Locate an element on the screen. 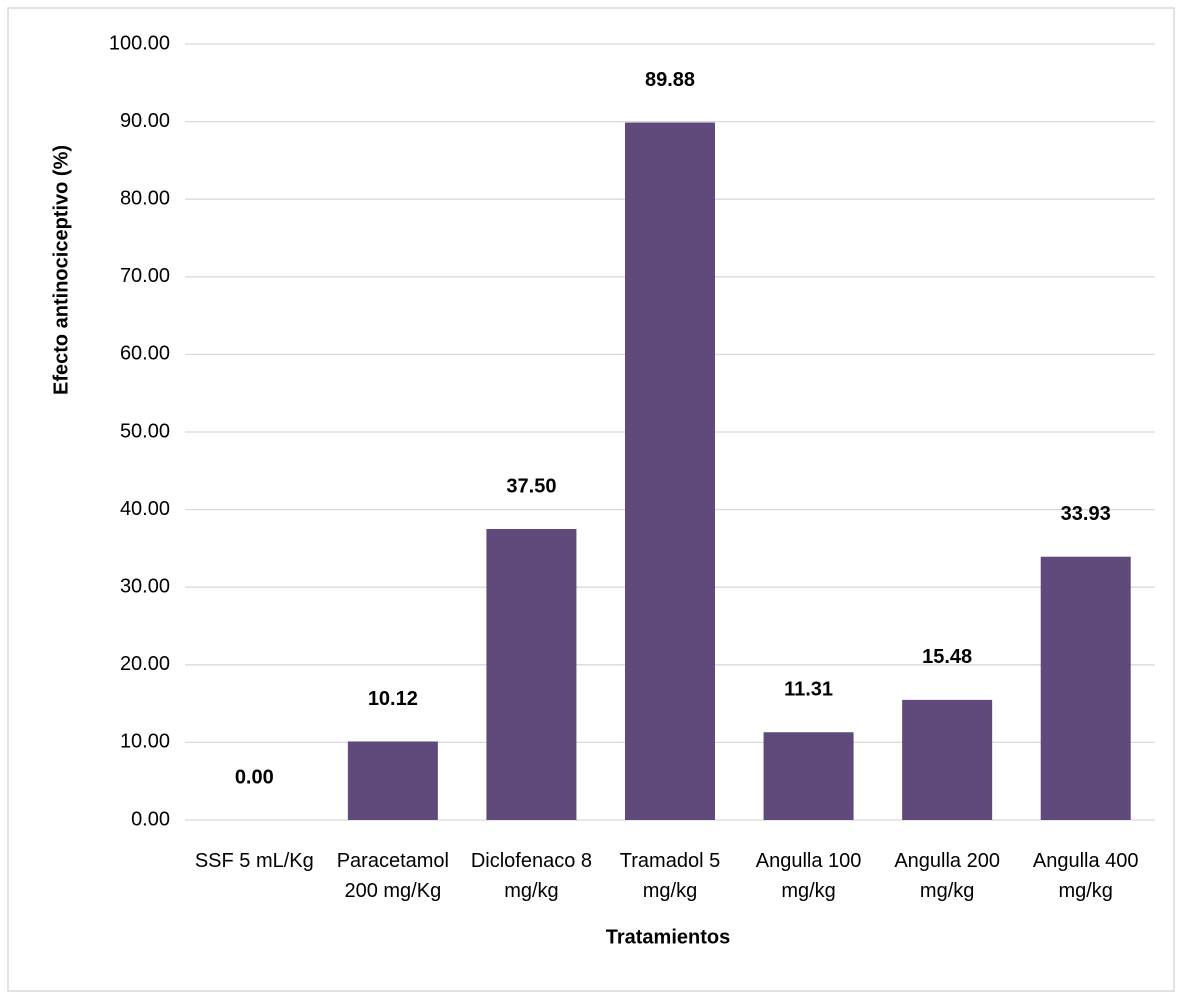  y-tick-label: 0.00 is located at coordinates (150, 819).